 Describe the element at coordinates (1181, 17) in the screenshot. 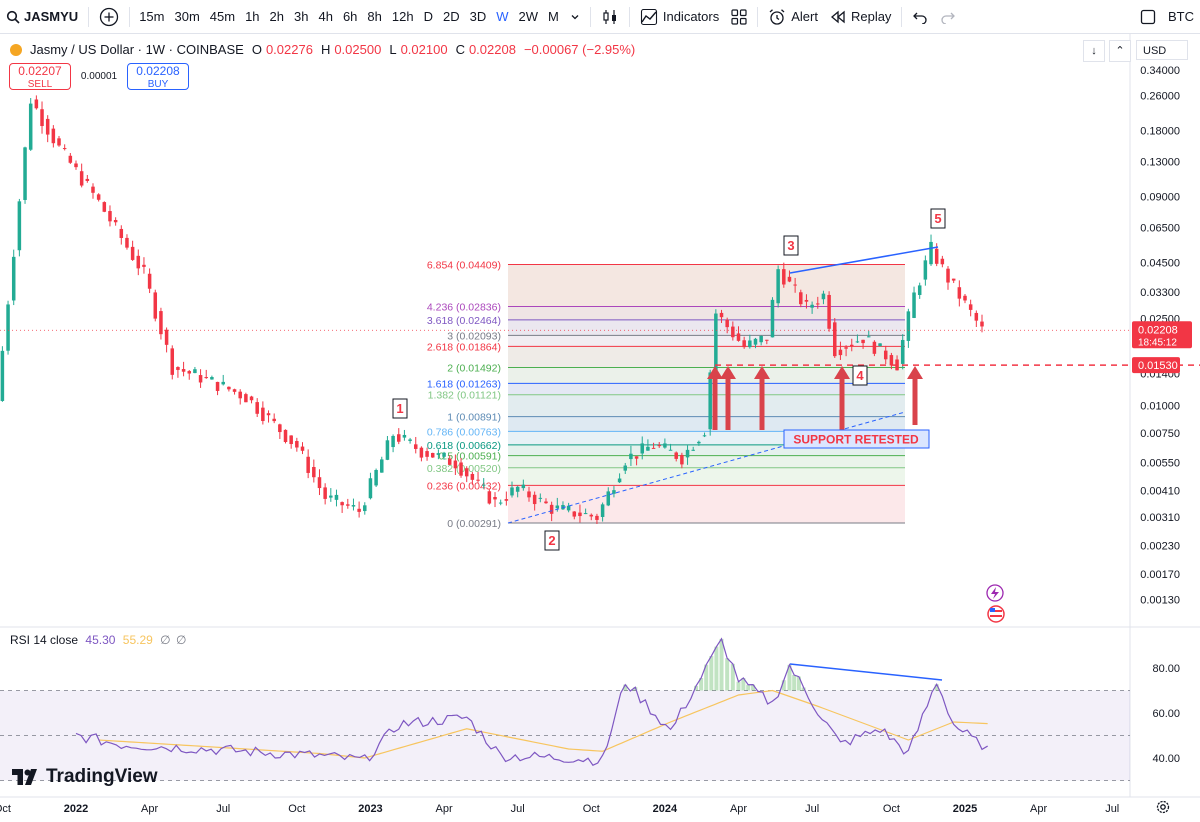

I see `right-symbol: BTC` at that location.